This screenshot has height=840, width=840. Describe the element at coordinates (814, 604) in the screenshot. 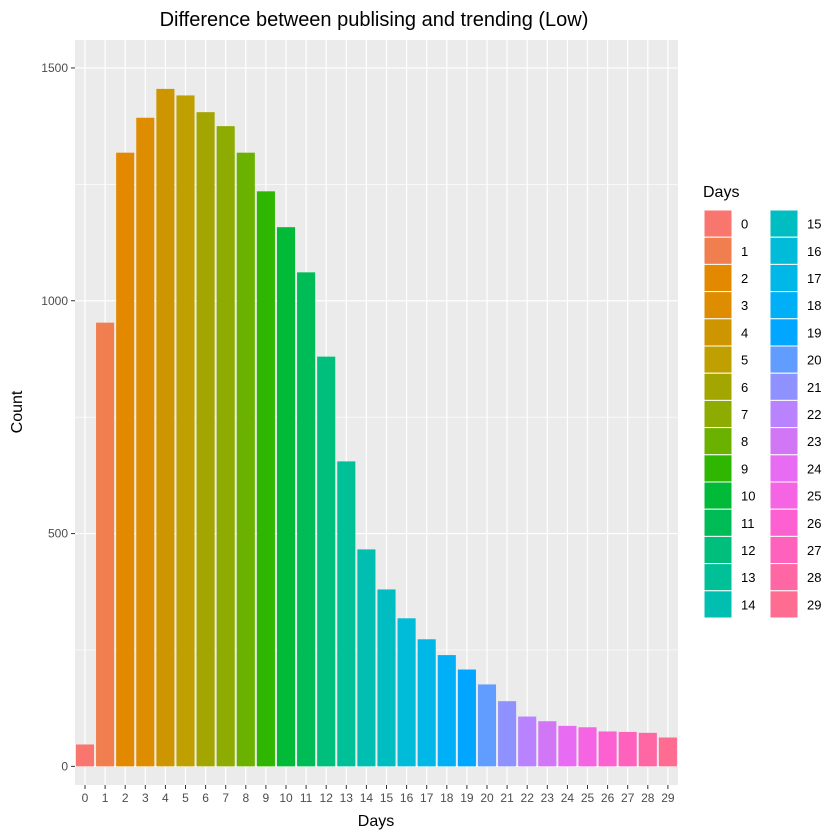

I see `legend-label-29: 29` at that location.